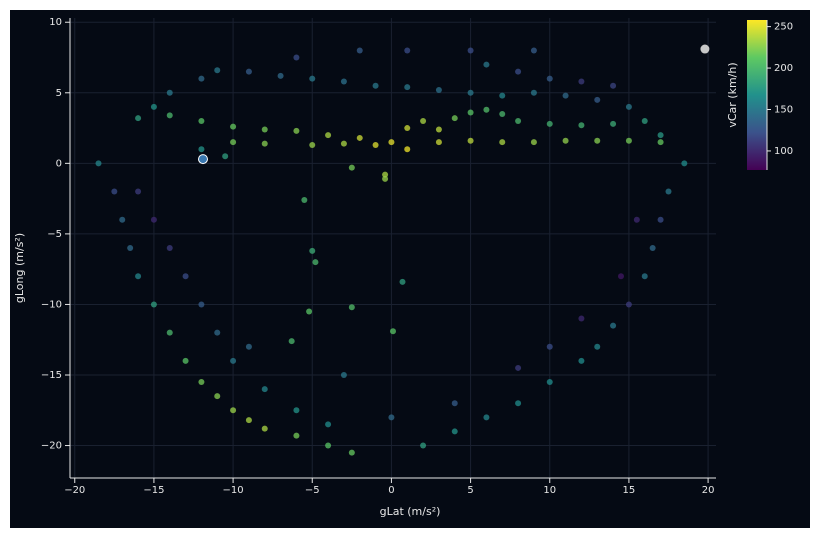  Describe the element at coordinates (51, 446) in the screenshot. I see `y-tick-label: −20` at that location.